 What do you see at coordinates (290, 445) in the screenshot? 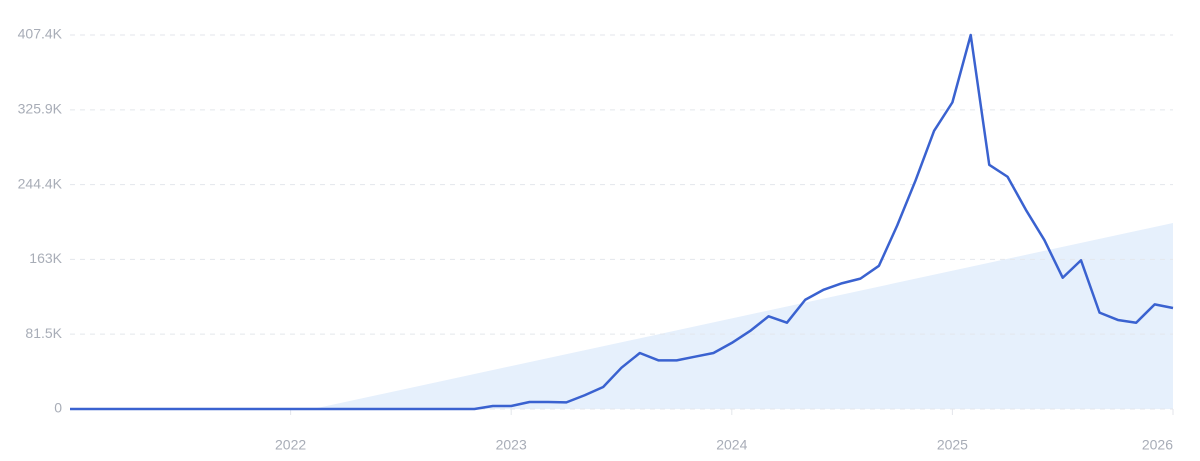
I see `x-tick-label: 2022` at bounding box center [290, 445].